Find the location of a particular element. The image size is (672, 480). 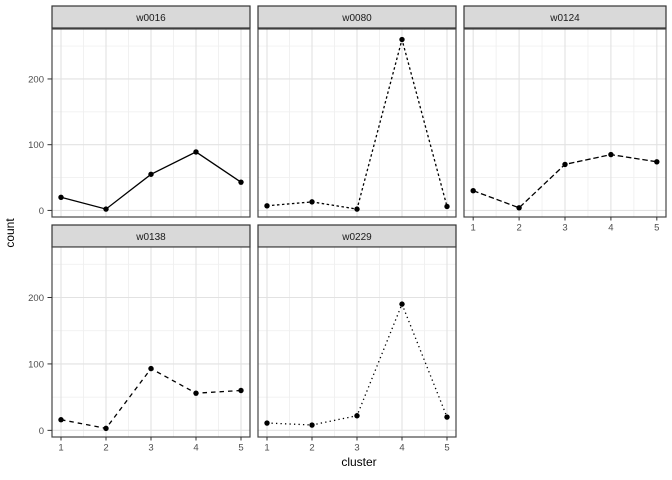

facet-strip-label: w0016 is located at coordinates (150, 18).